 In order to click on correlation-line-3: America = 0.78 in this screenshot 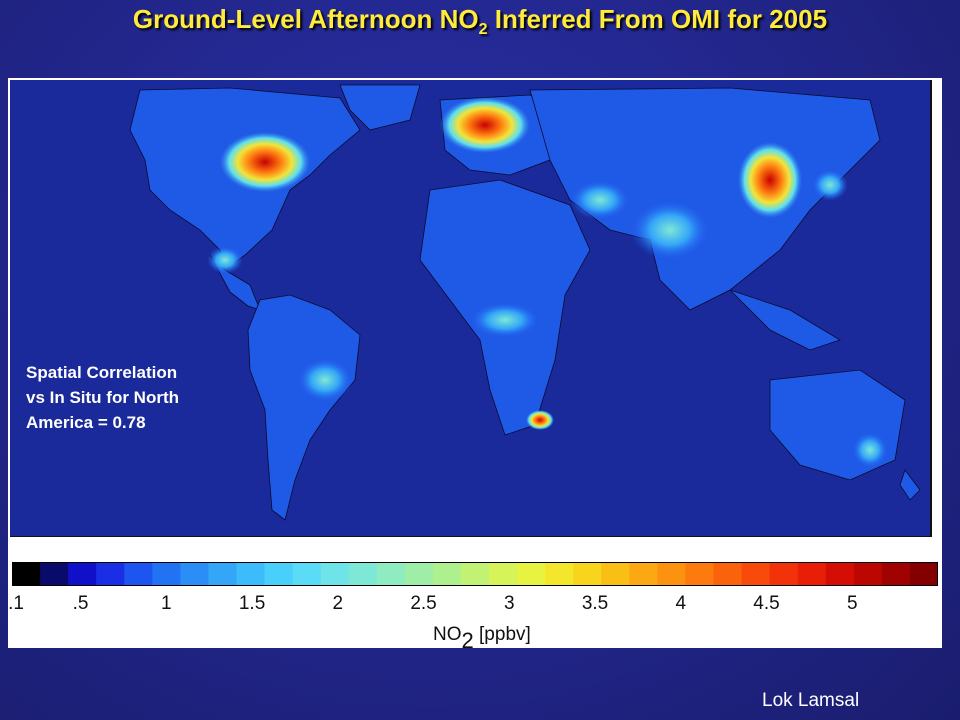, I will do `click(86, 422)`.